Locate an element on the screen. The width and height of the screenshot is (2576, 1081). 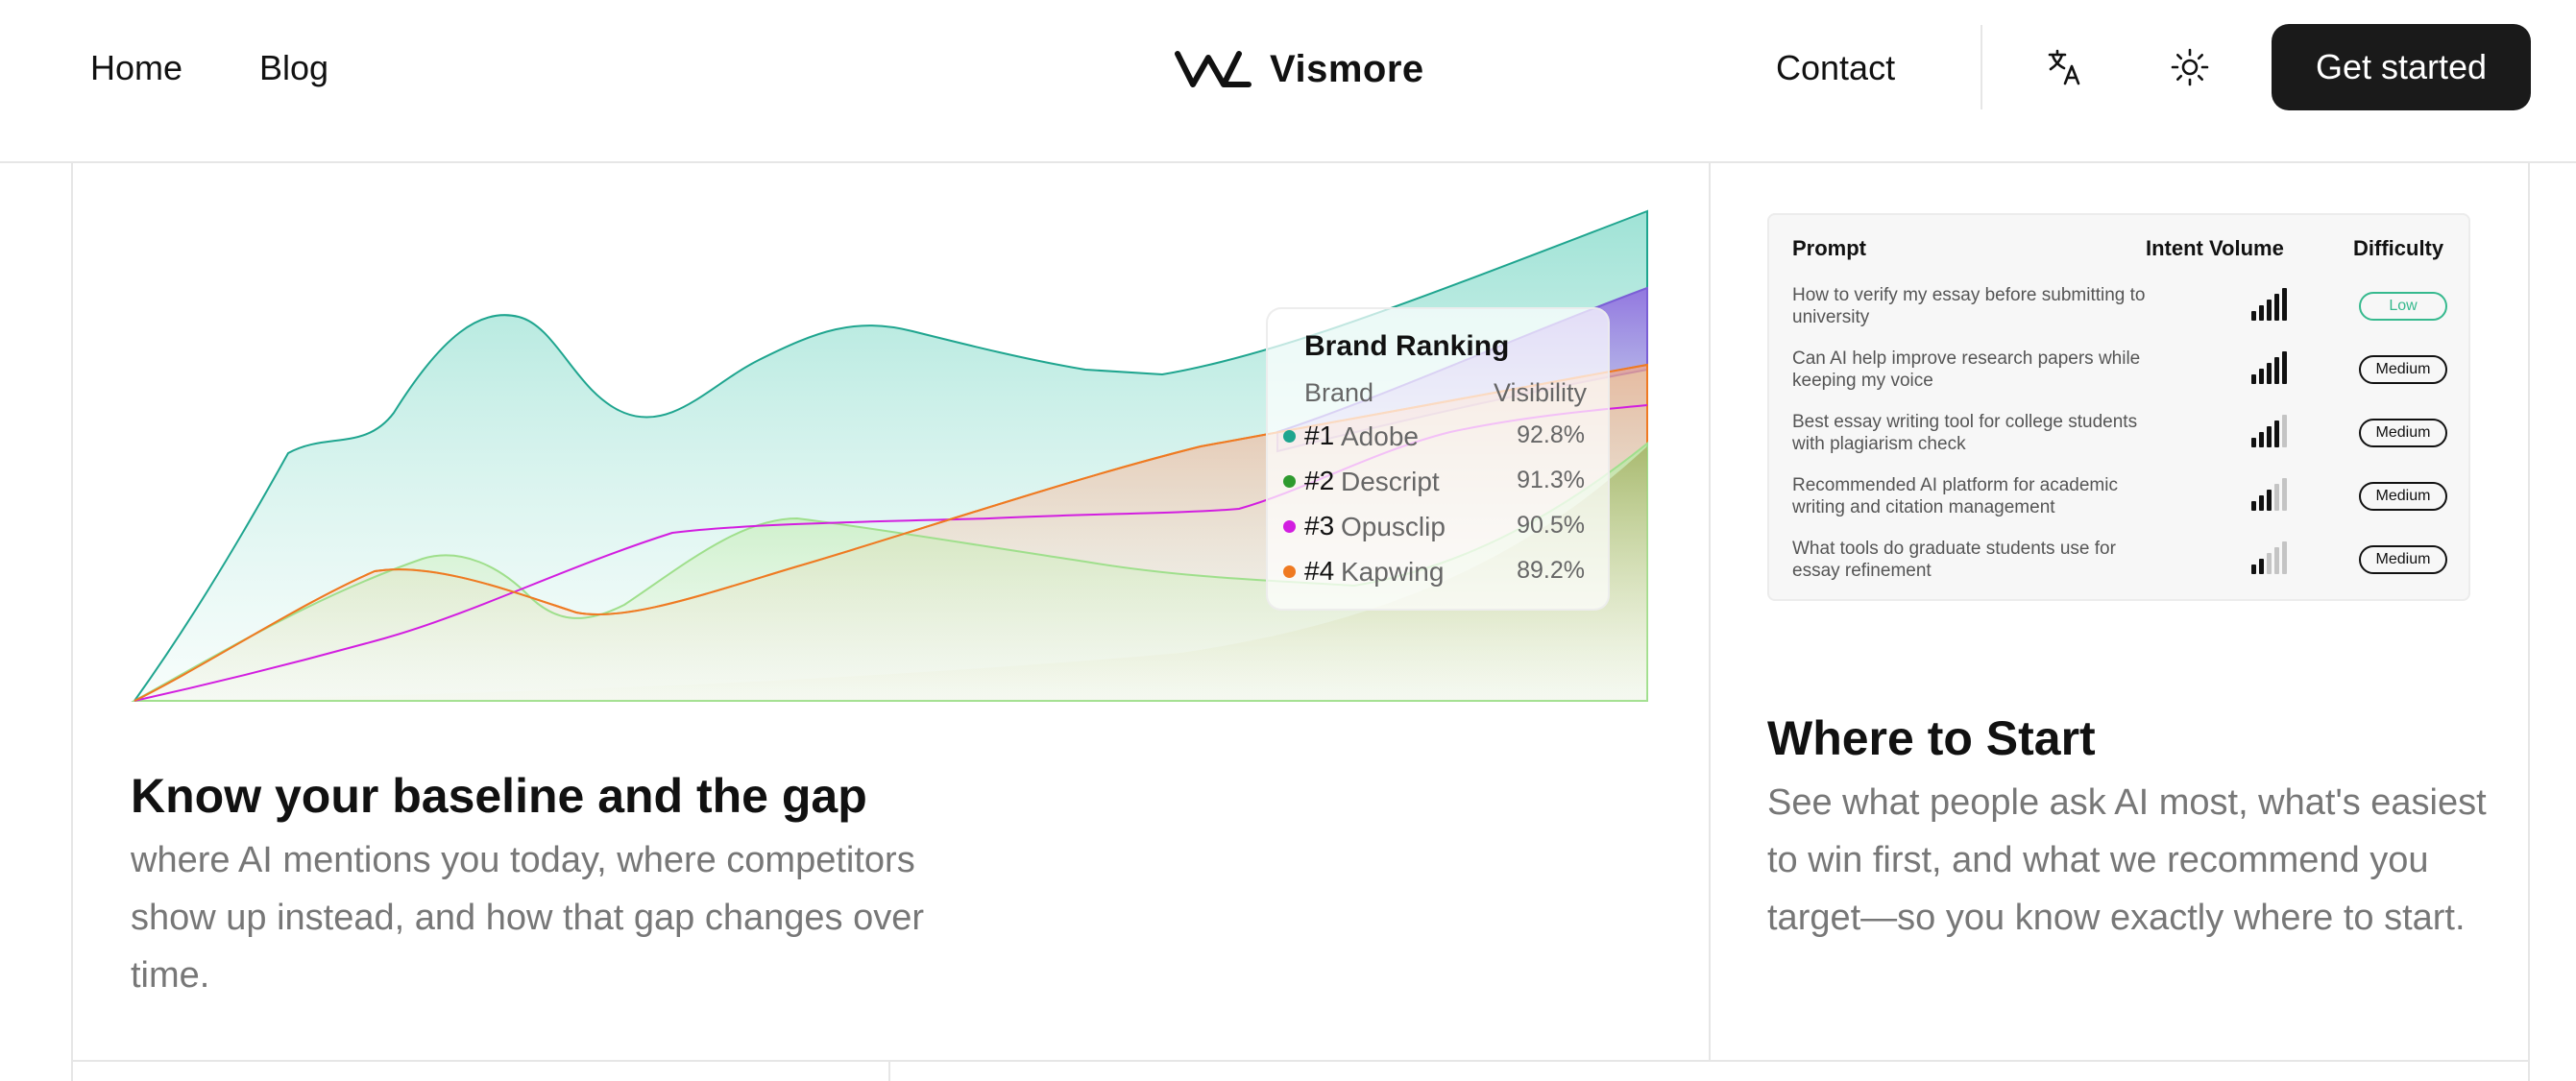
brand-ranking-title: Brand Ranking is located at coordinates (1407, 346).